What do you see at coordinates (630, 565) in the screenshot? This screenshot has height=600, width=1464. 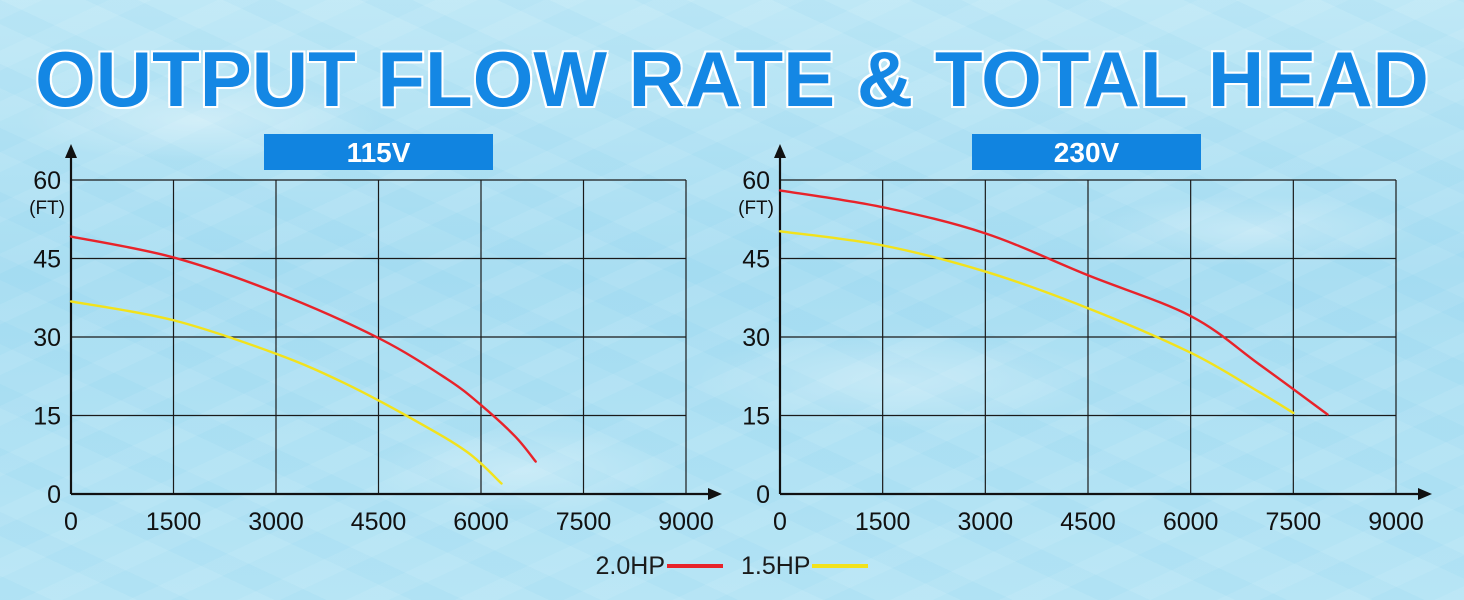 I see `legend-label: 2.0HP` at bounding box center [630, 565].